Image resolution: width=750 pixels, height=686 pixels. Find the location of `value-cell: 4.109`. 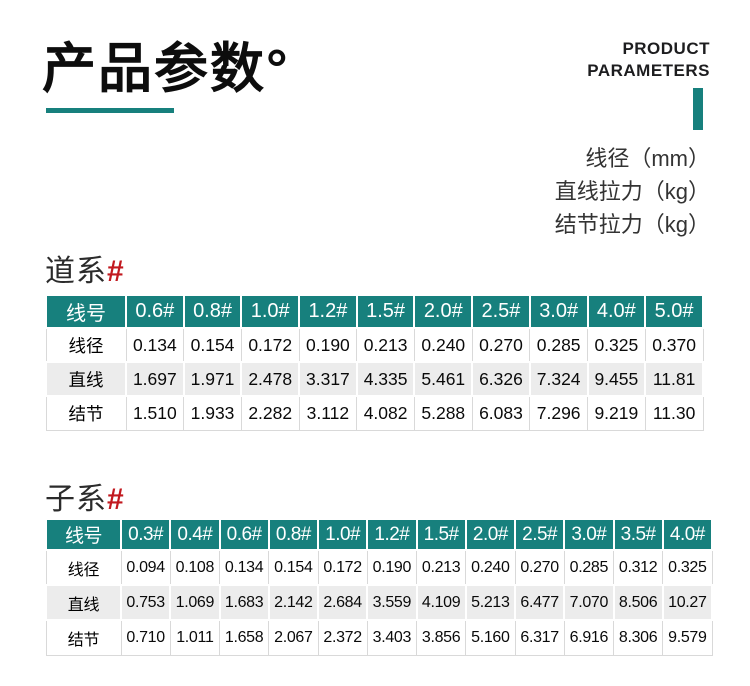

value-cell: 4.109 is located at coordinates (441, 602).